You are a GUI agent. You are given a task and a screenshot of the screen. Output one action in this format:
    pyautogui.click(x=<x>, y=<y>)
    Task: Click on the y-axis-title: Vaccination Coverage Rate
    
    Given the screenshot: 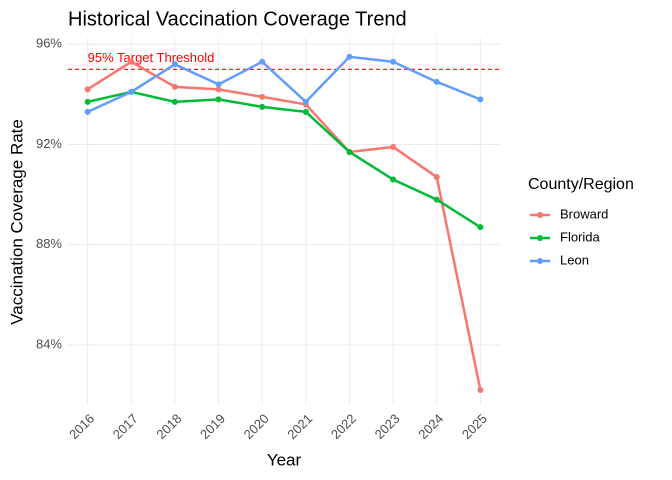 What is the action you would take?
    pyautogui.click(x=16, y=222)
    